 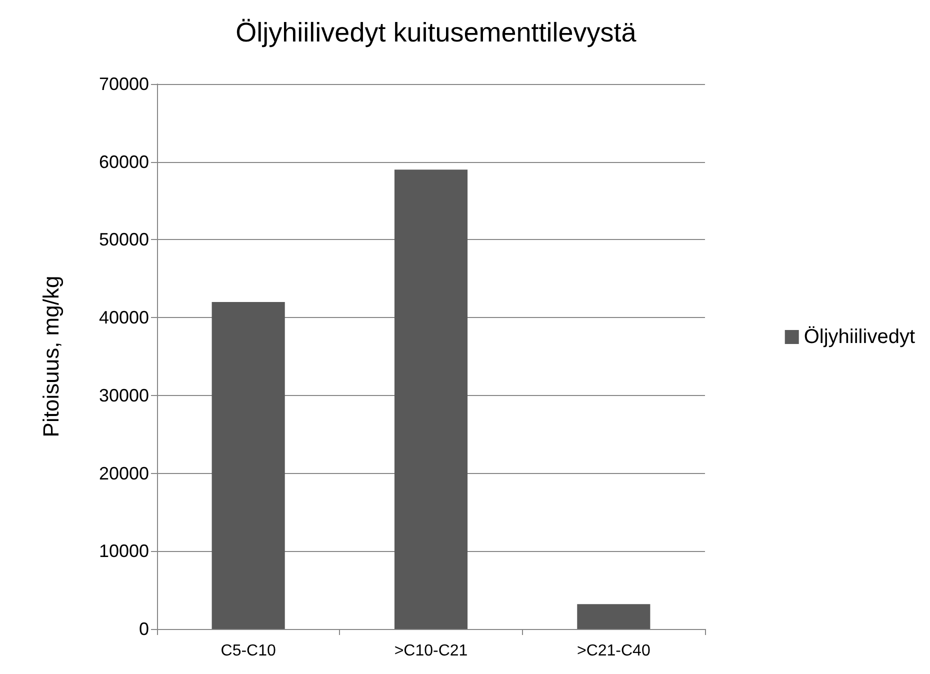 What do you see at coordinates (143, 629) in the screenshot?
I see `y-tick-label: 0` at bounding box center [143, 629].